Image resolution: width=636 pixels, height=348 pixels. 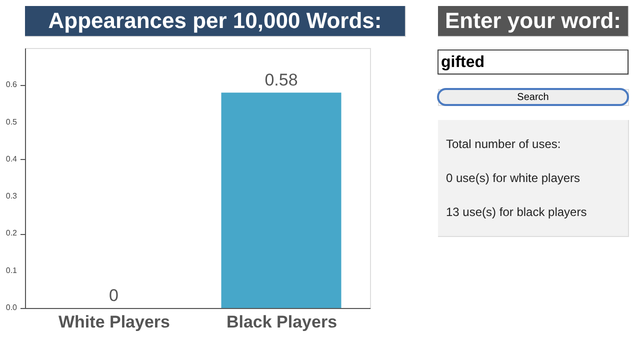 What do you see at coordinates (282, 322) in the screenshot?
I see `x-tick-label: Black Players` at bounding box center [282, 322].